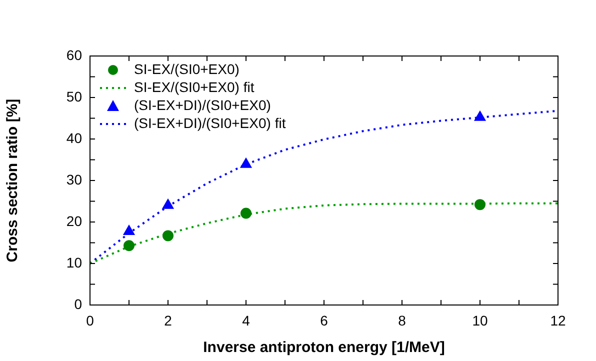 This screenshot has width=596, height=361. I want to click on x-tick-label: 8, so click(402, 320).